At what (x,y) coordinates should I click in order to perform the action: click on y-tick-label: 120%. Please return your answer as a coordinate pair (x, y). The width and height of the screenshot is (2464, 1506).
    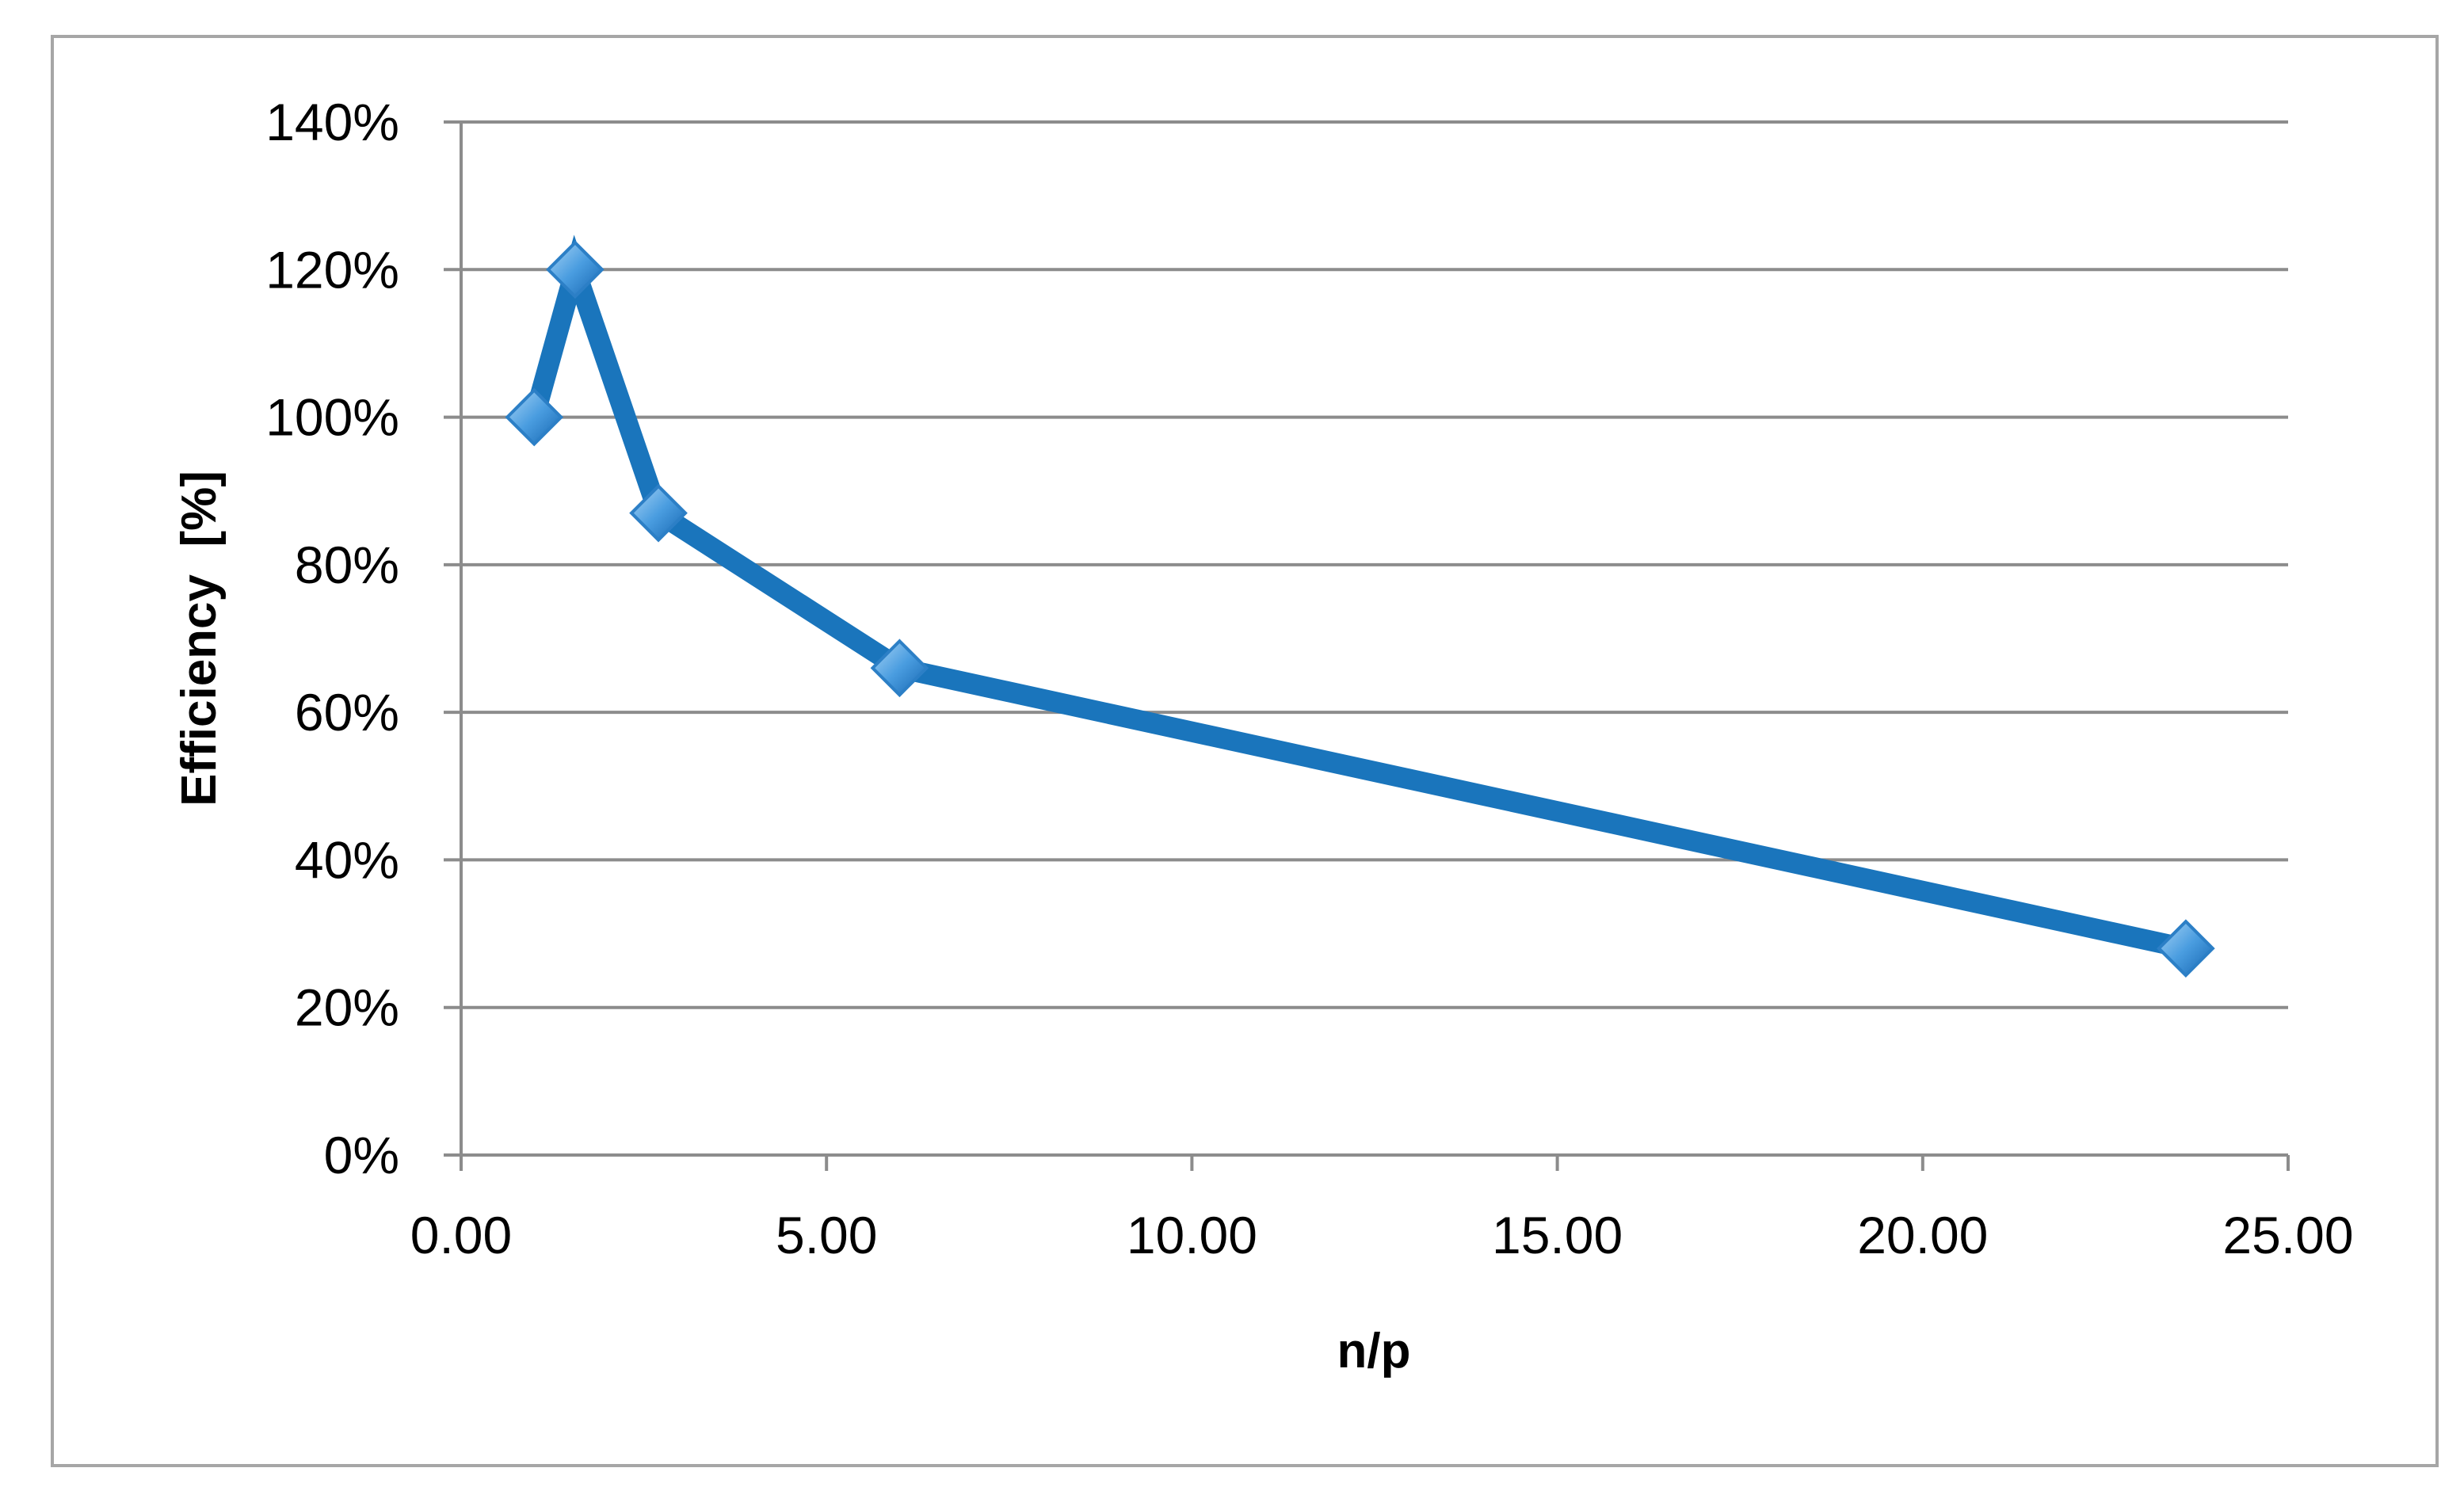
    Looking at the image, I should click on (332, 269).